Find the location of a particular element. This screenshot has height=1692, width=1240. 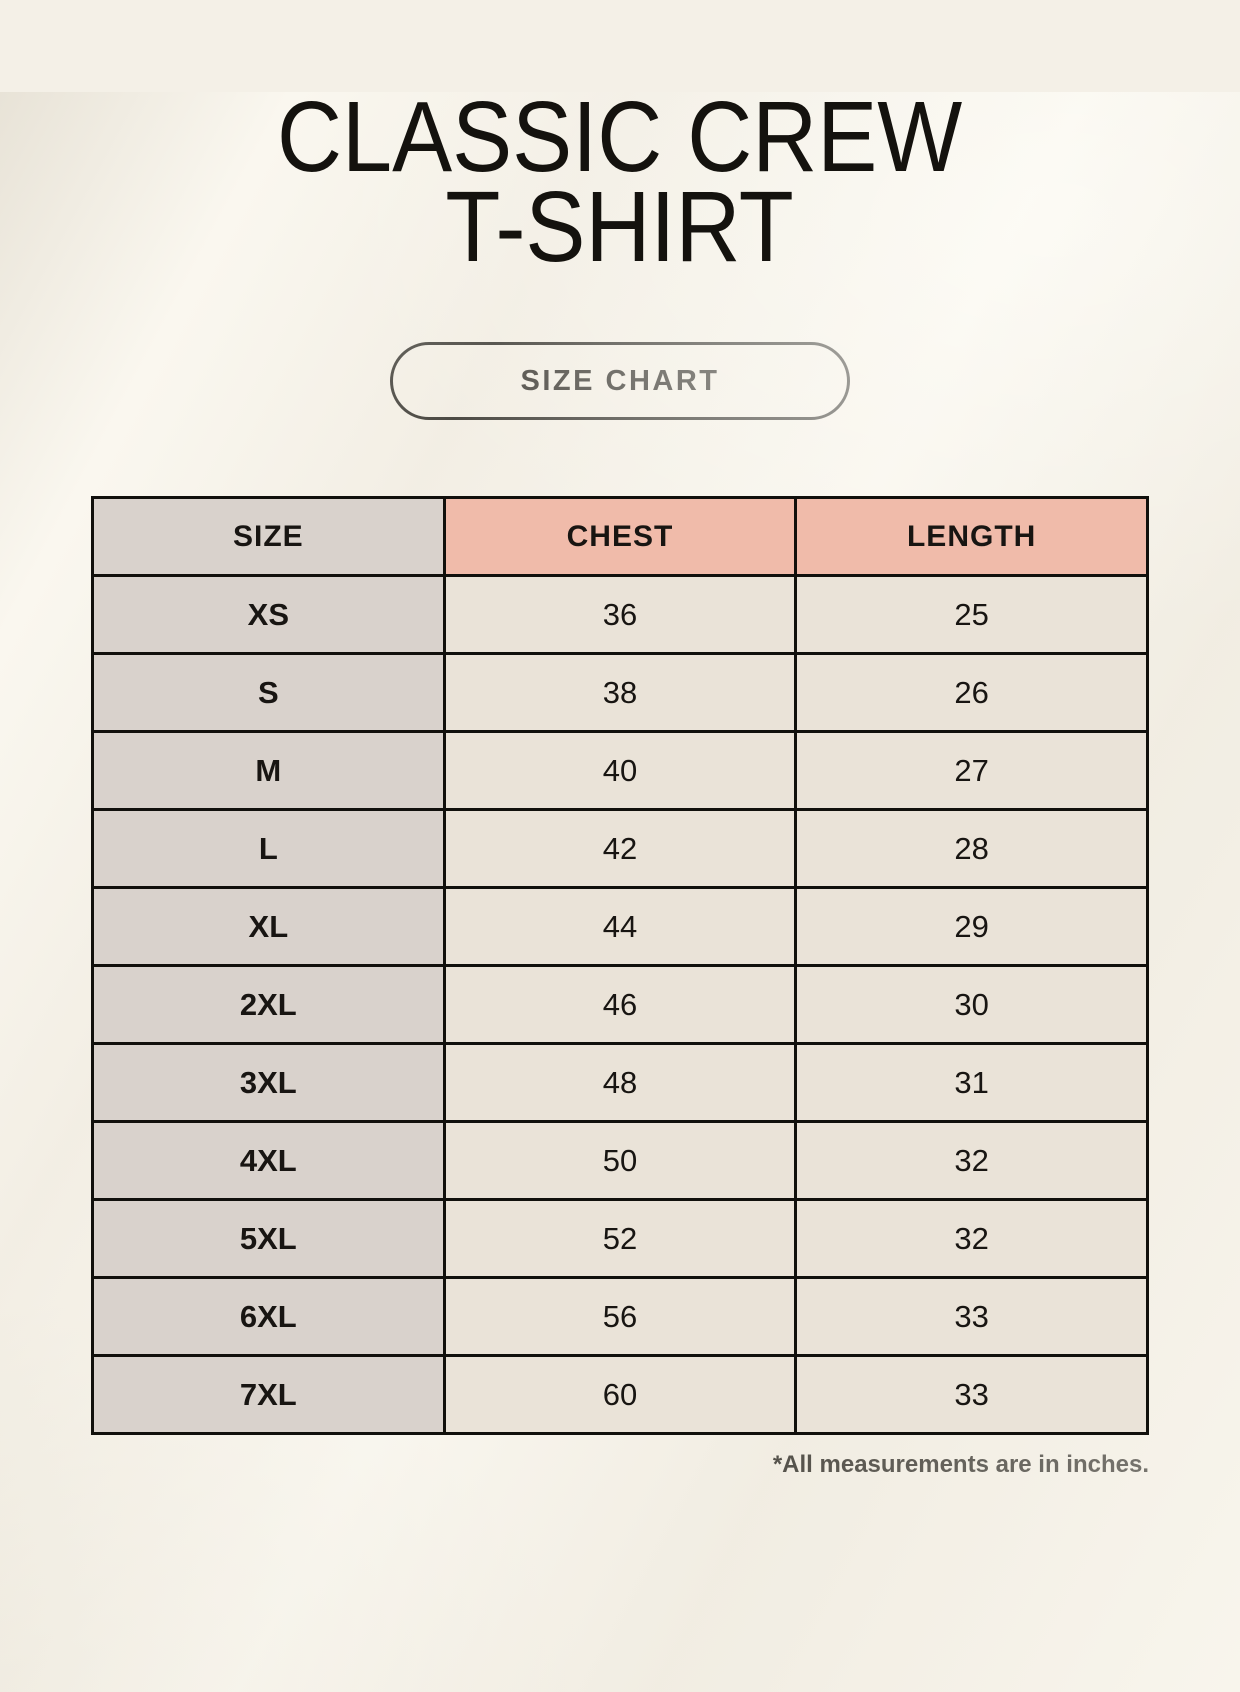

table-row: 3XL 48 31 is located at coordinates (620, 1082).